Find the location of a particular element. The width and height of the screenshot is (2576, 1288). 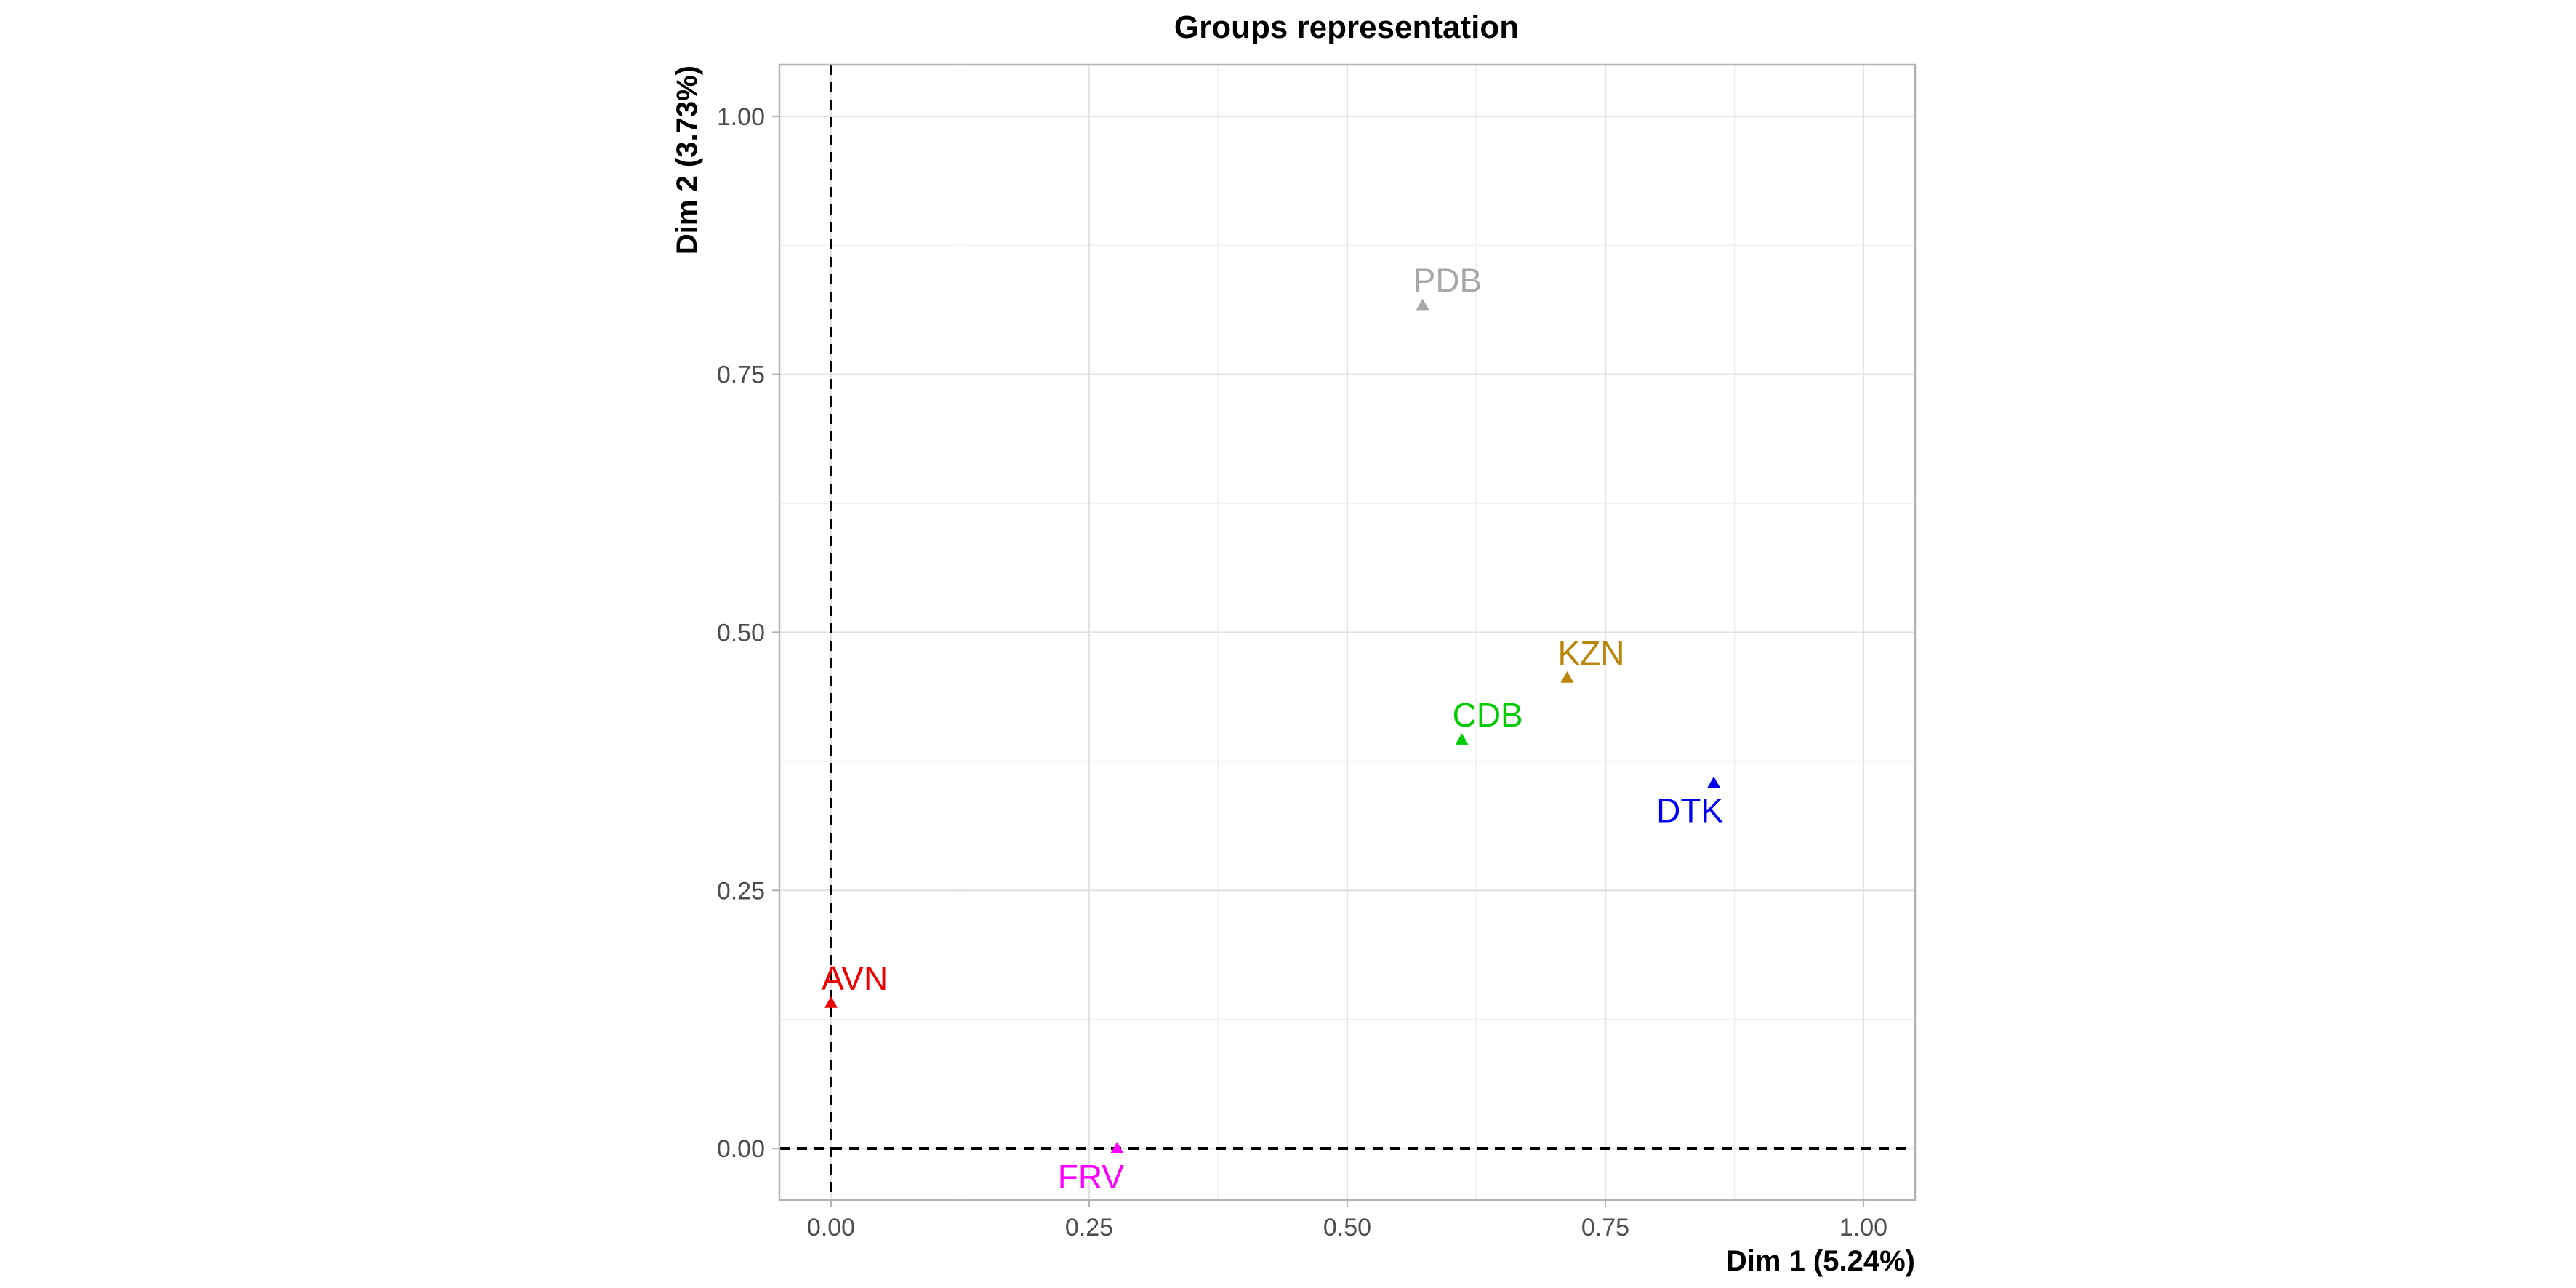

y-axis-ticks: 0.00 0.25 0.50 0.75 1.00 is located at coordinates (748, 633).